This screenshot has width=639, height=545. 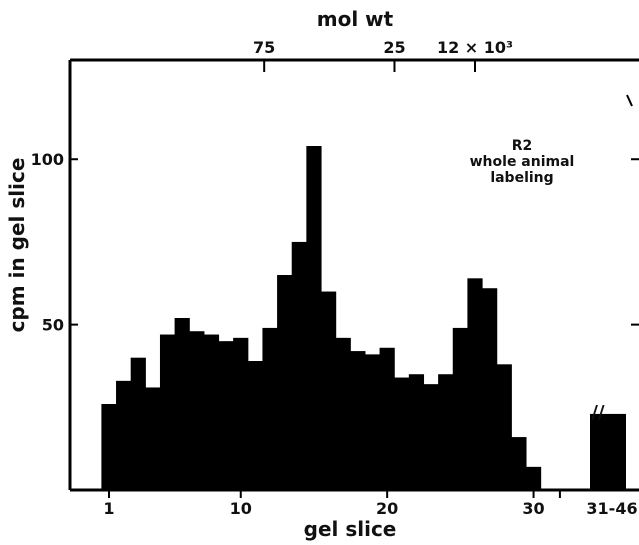 What do you see at coordinates (17, 245) in the screenshot?
I see `y-axis-label: cpm in gel slice` at bounding box center [17, 245].